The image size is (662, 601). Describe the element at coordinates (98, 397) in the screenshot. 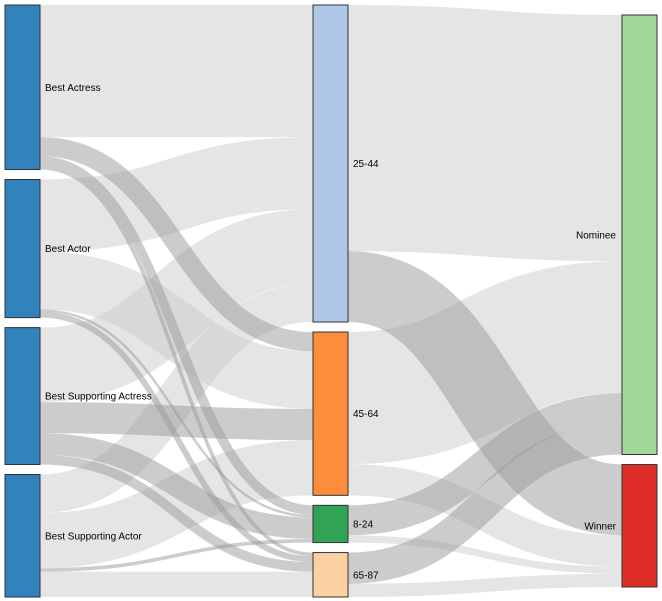

I see `node-label-best-supporting-actress: Best Supporting Actress` at that location.